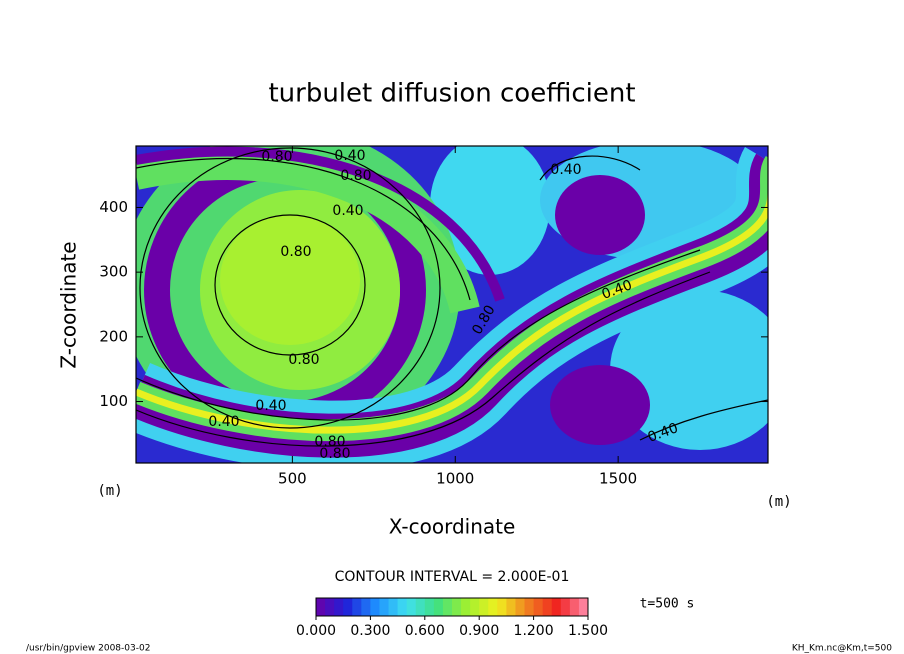 The image size is (904, 654). What do you see at coordinates (842, 649) in the screenshot?
I see `footer-right: KH_Km.nc@Km,t=500` at bounding box center [842, 649].